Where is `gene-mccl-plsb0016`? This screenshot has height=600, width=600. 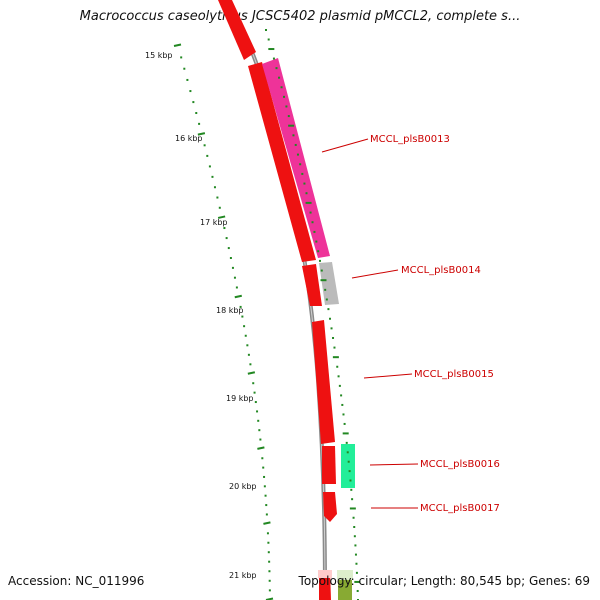
gene-mccl-plsb0016 is located at coordinates (348, 466).